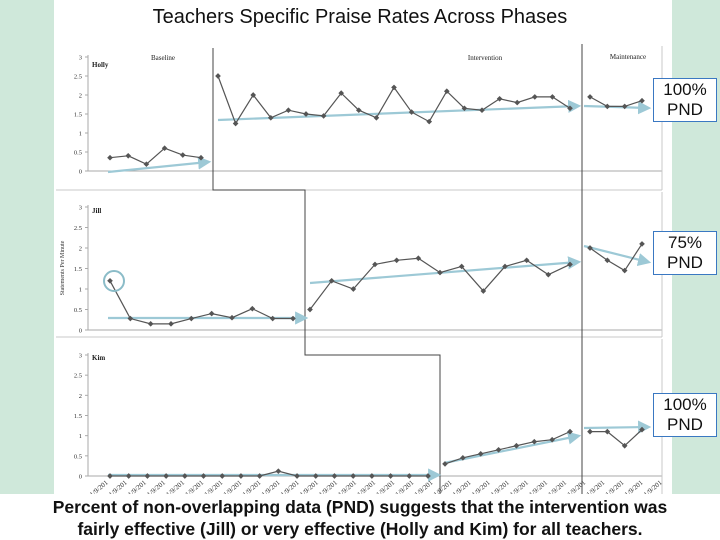  I want to click on trend-arrow-jill, so click(617, 255).